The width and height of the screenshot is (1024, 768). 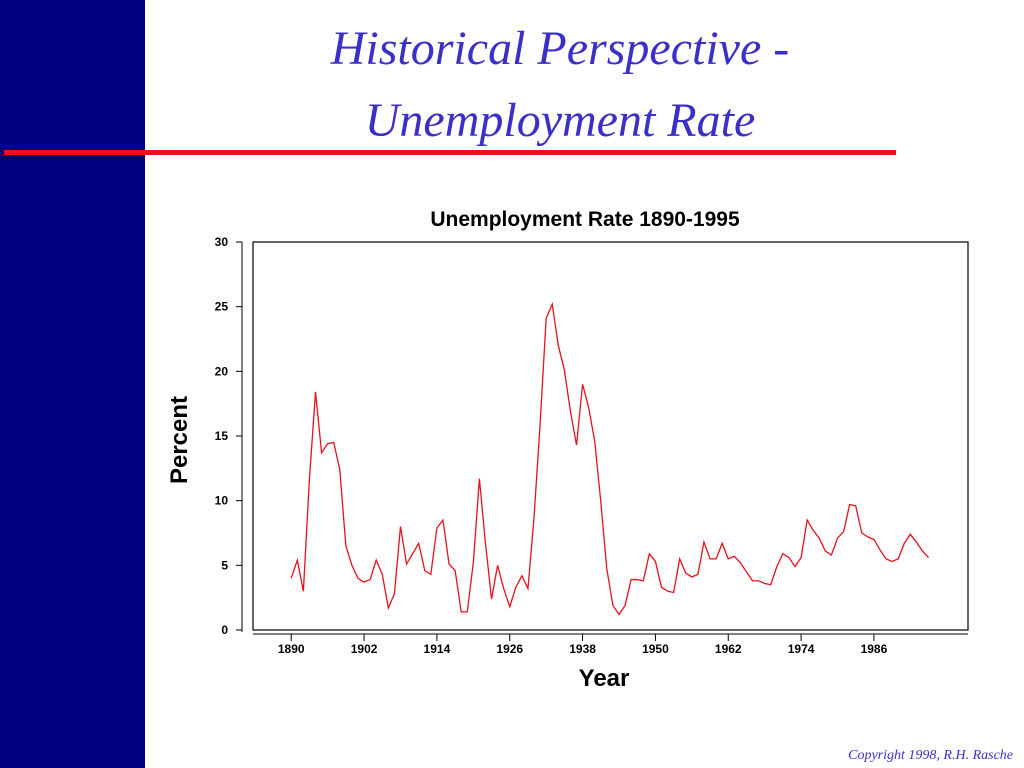 I want to click on y-tick-label: 25, so click(x=222, y=307).